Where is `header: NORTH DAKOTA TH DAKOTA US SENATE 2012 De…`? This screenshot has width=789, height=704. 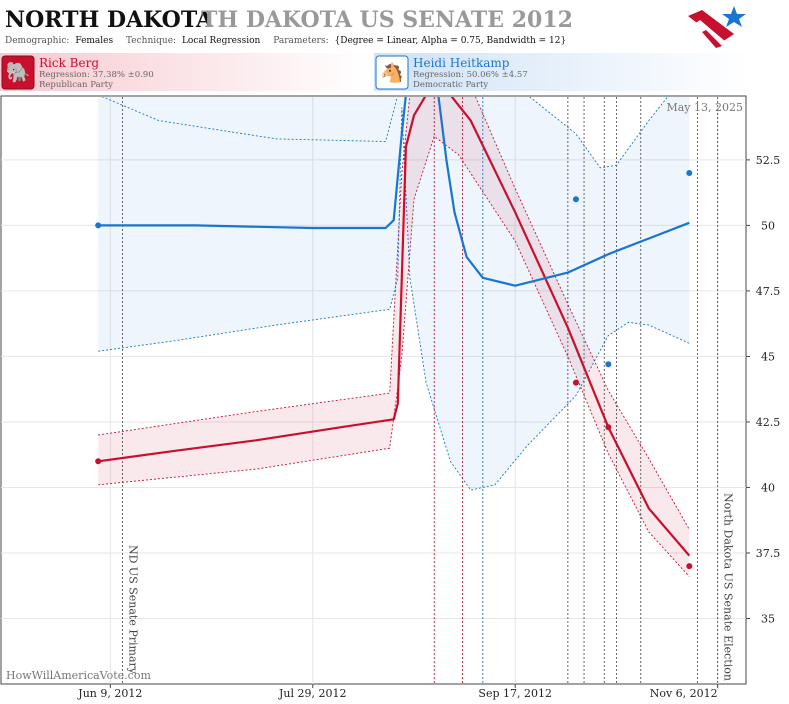
header: NORTH DAKOTA TH DAKOTA US SENATE 2012 De… is located at coordinates (375, 27).